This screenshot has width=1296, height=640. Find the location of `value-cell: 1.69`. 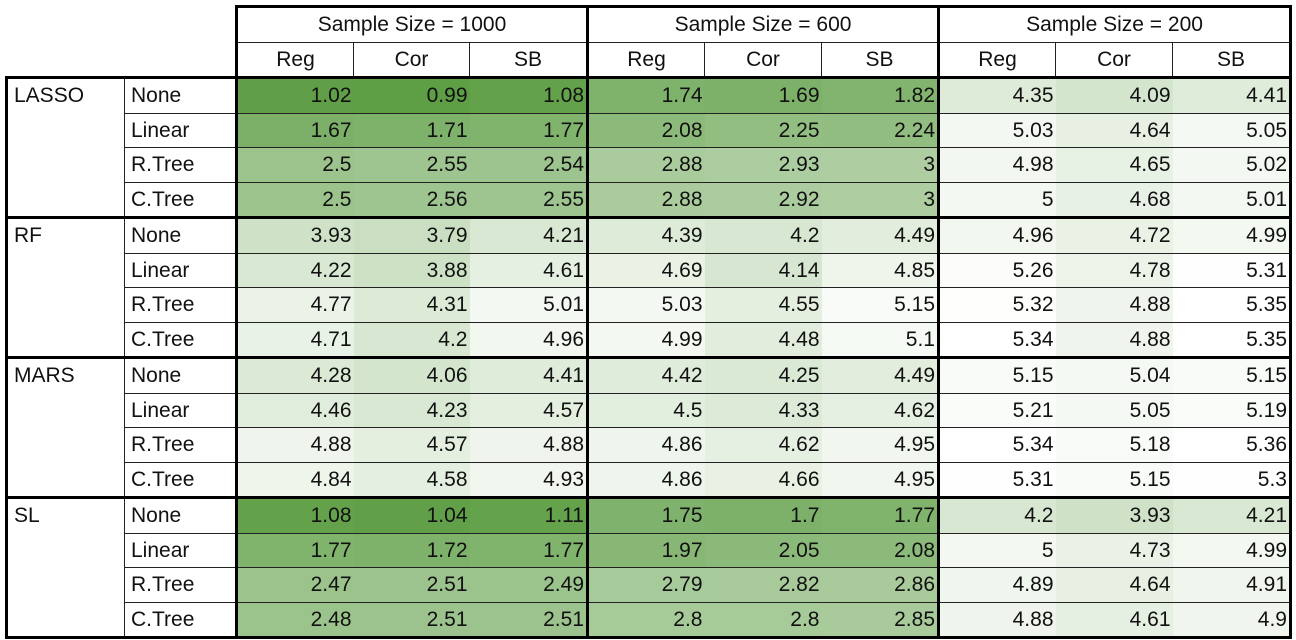

value-cell: 1.69 is located at coordinates (763, 95).